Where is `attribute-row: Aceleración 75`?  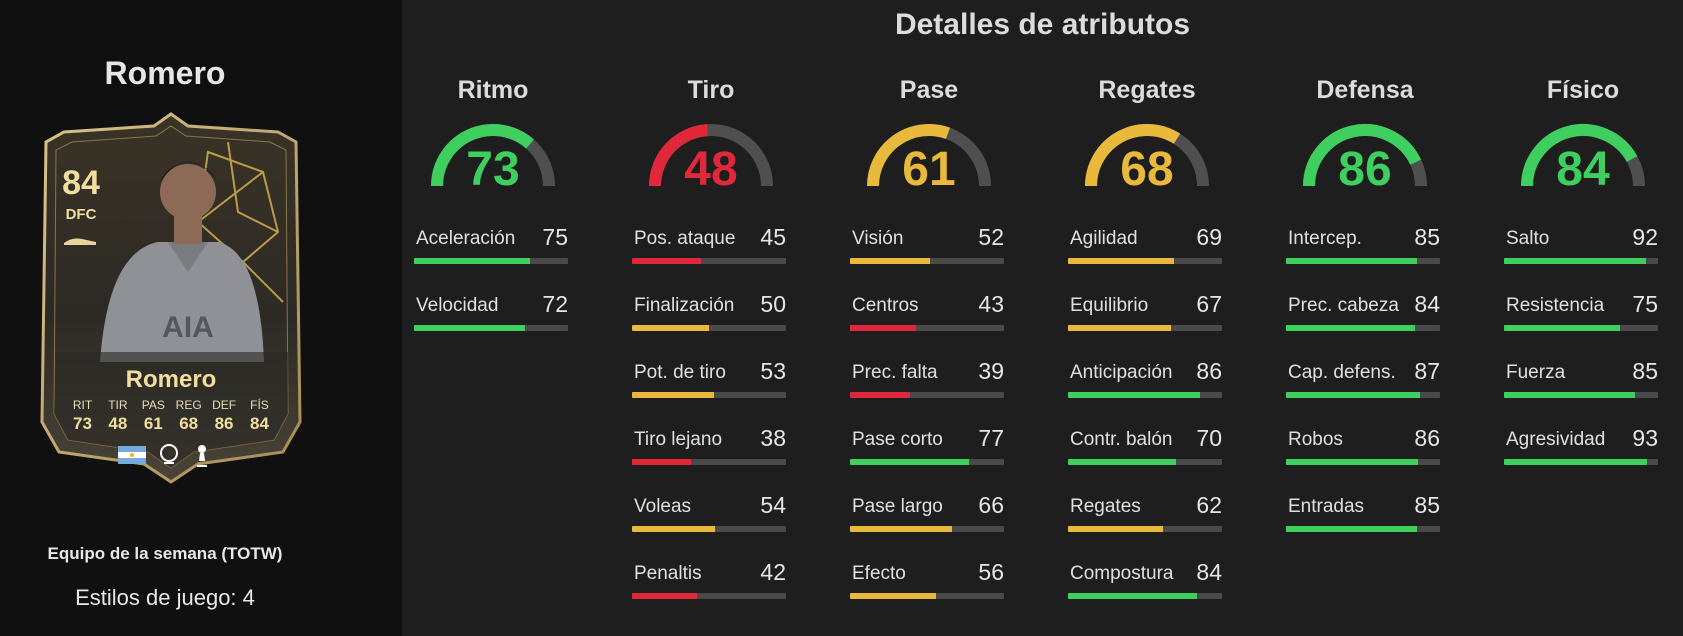 attribute-row: Aceleración 75 is located at coordinates (493, 249).